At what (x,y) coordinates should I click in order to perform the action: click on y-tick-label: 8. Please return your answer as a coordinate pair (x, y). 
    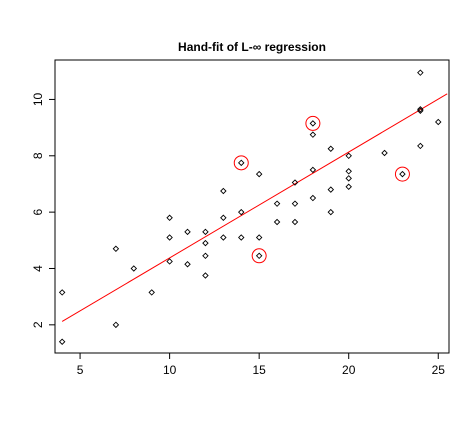
    Looking at the image, I should click on (38, 155).